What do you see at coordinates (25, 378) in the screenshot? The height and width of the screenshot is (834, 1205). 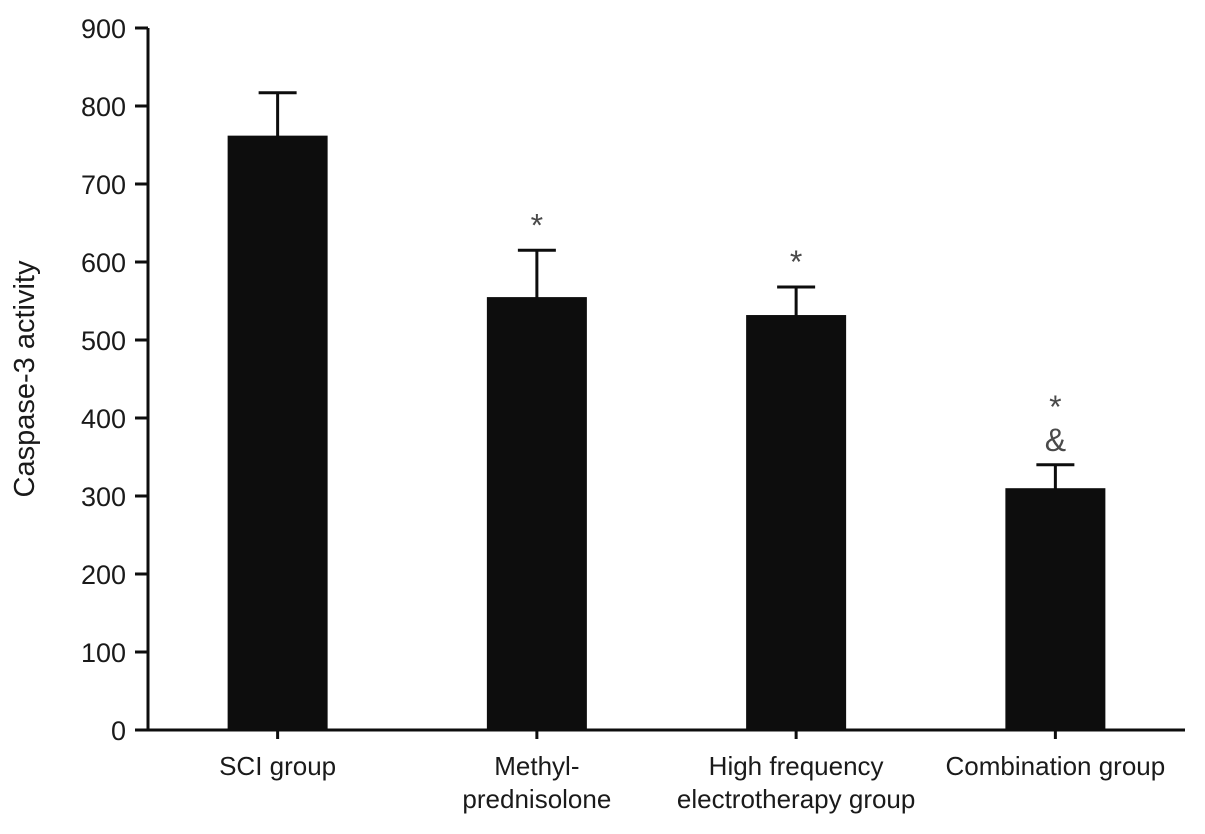 I see `y-axis-title: Caspase-3 activity` at bounding box center [25, 378].